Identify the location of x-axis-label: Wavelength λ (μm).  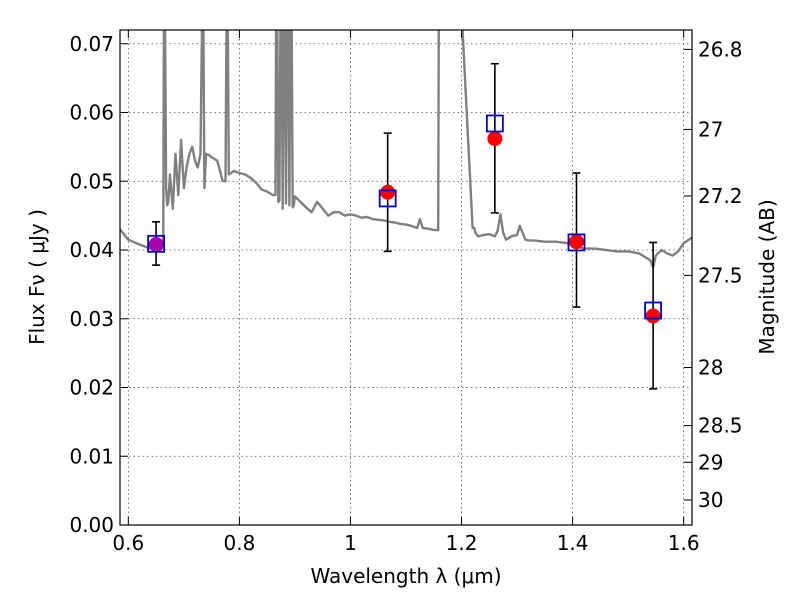
(405, 576).